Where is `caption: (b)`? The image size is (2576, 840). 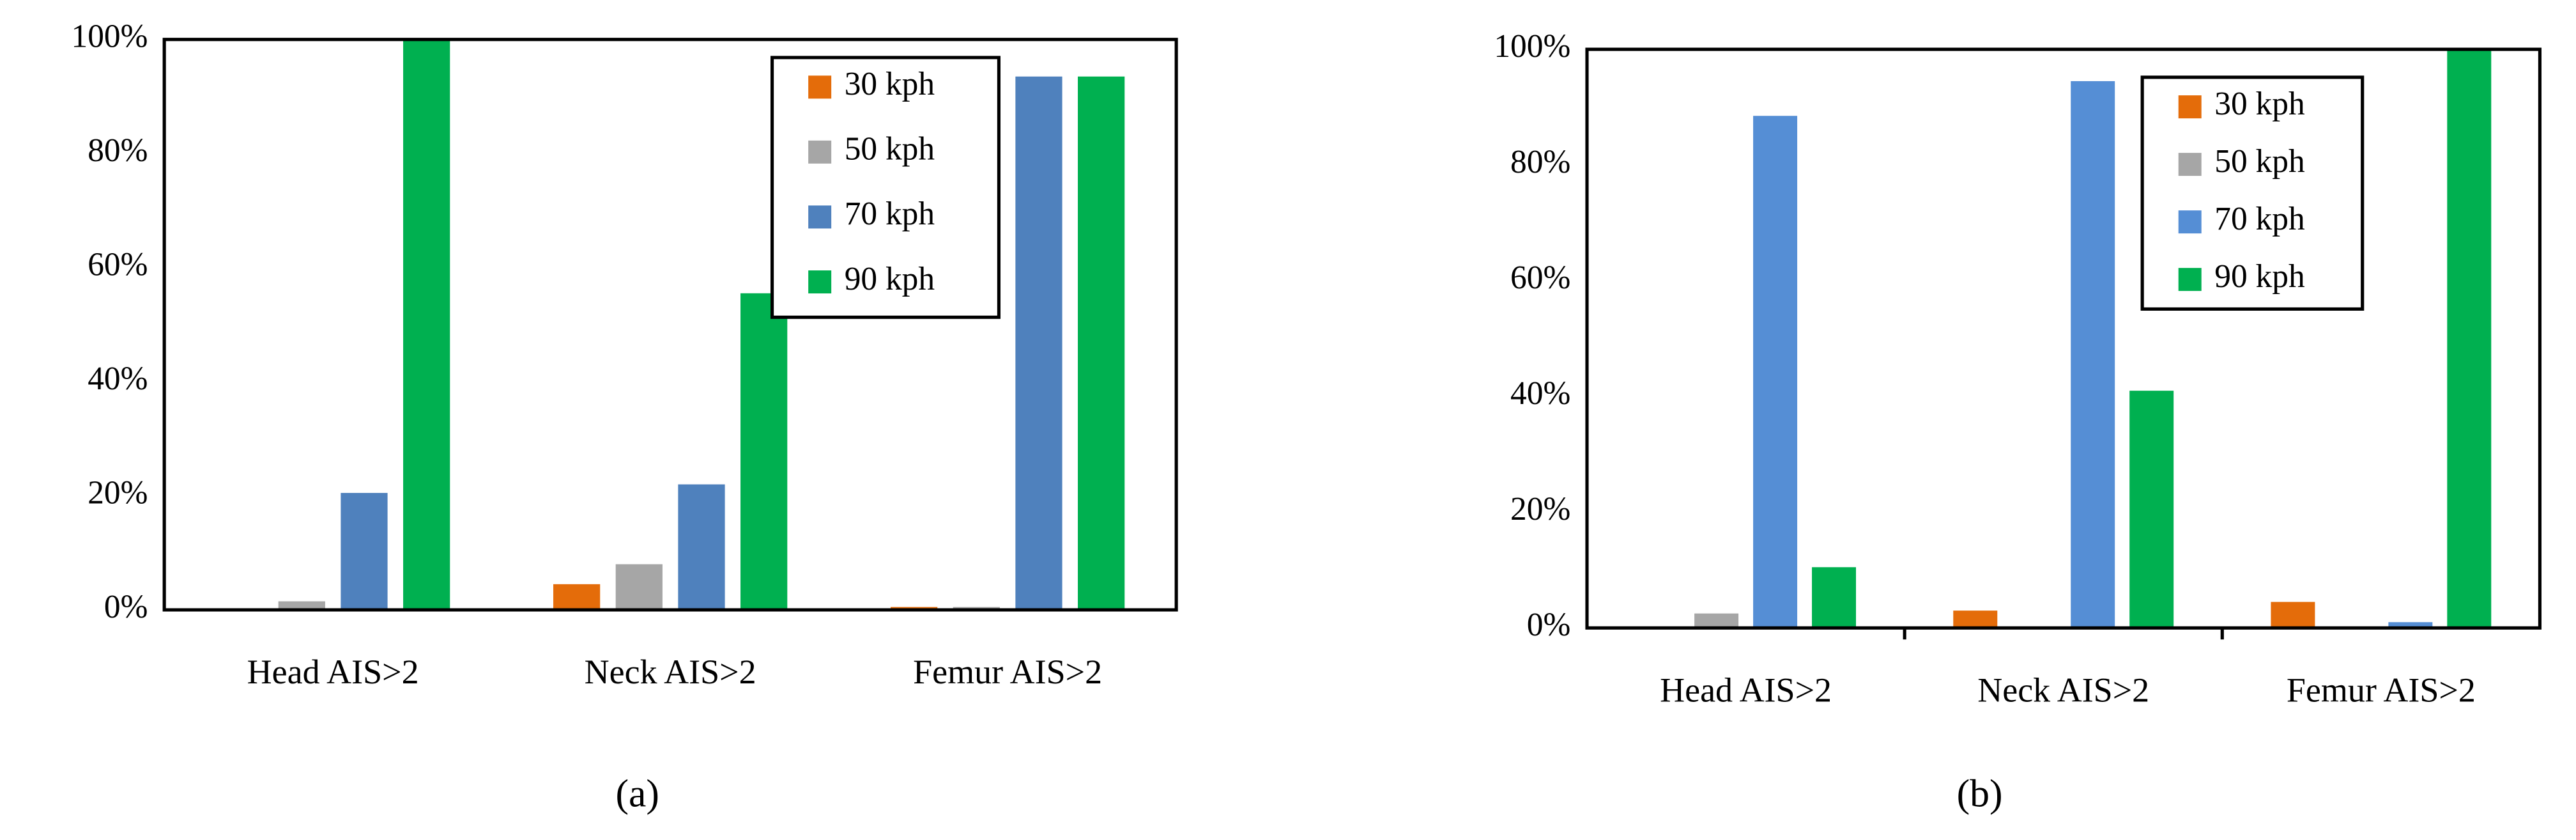
caption: (b) is located at coordinates (1980, 793).